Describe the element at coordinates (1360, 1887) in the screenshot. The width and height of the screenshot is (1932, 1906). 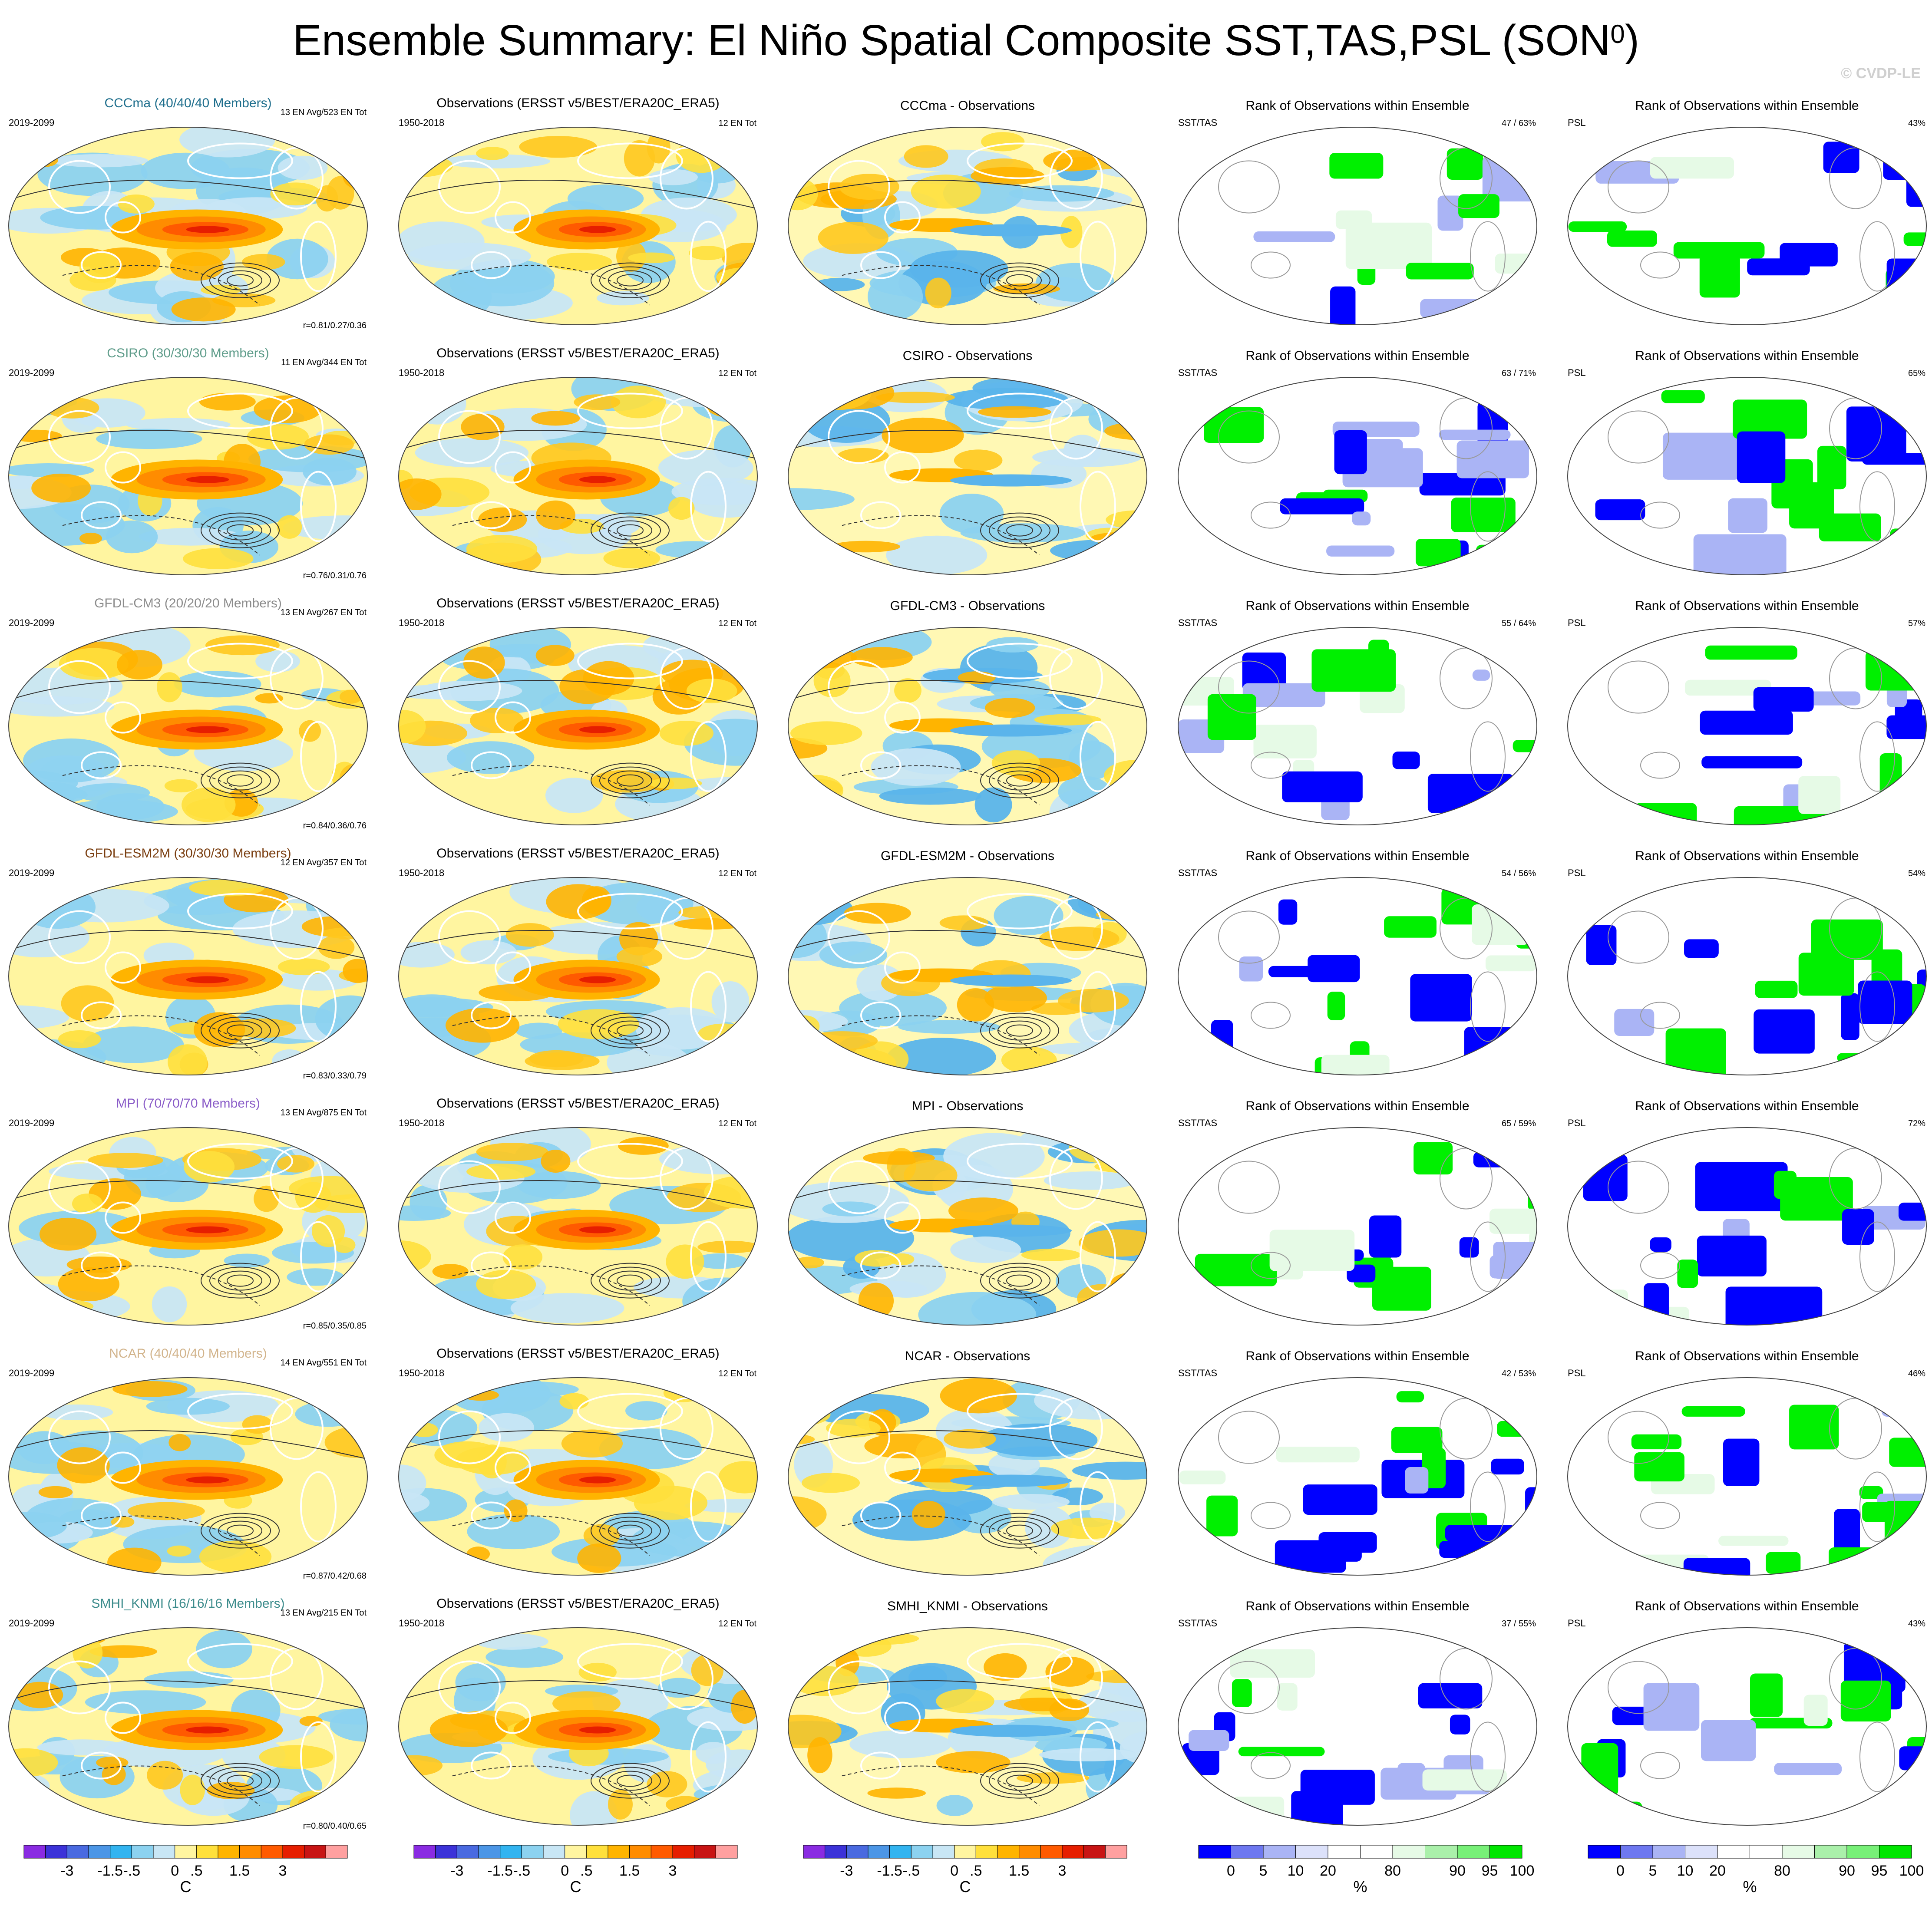
I see `colorbar-unit: %` at that location.